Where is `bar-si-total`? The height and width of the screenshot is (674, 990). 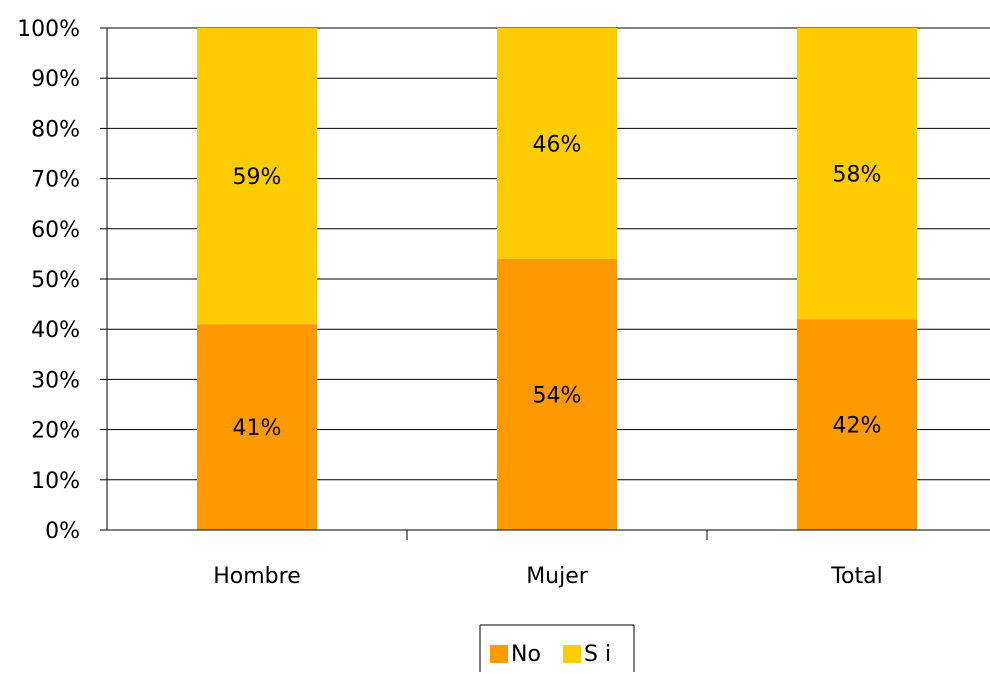
bar-si-total is located at coordinates (857, 174).